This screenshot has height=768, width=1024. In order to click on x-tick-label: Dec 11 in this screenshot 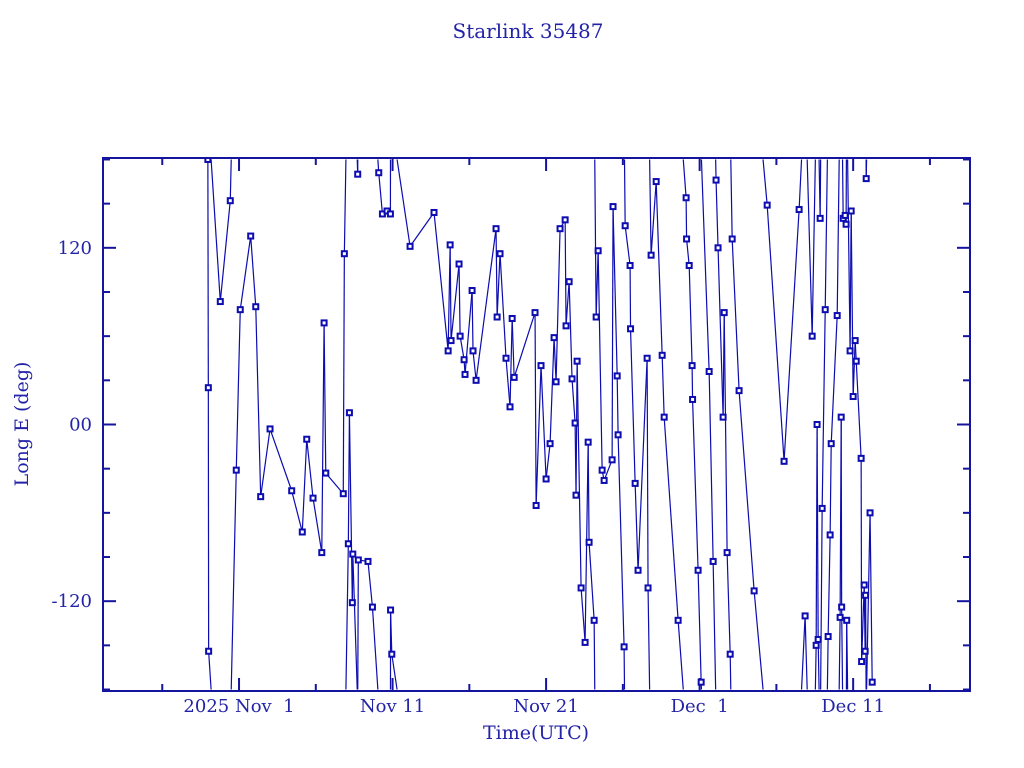, I will do `click(853, 706)`.